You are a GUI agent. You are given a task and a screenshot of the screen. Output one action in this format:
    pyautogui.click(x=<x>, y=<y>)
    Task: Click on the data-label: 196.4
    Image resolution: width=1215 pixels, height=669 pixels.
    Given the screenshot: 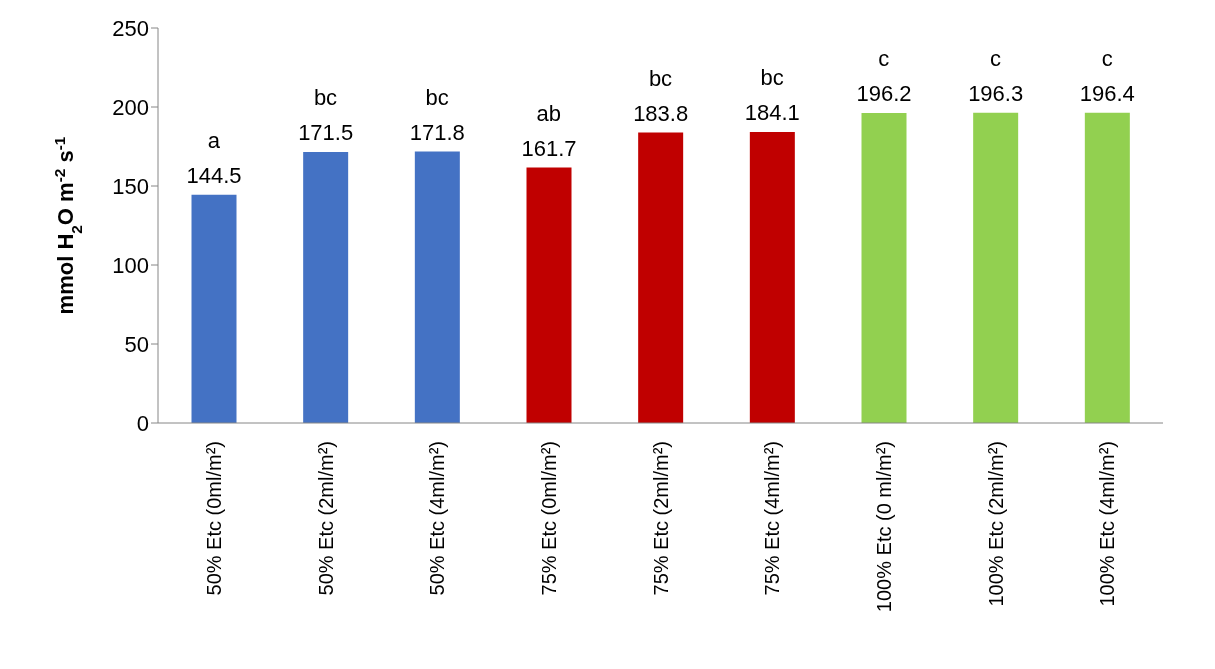 What is the action you would take?
    pyautogui.click(x=1107, y=93)
    